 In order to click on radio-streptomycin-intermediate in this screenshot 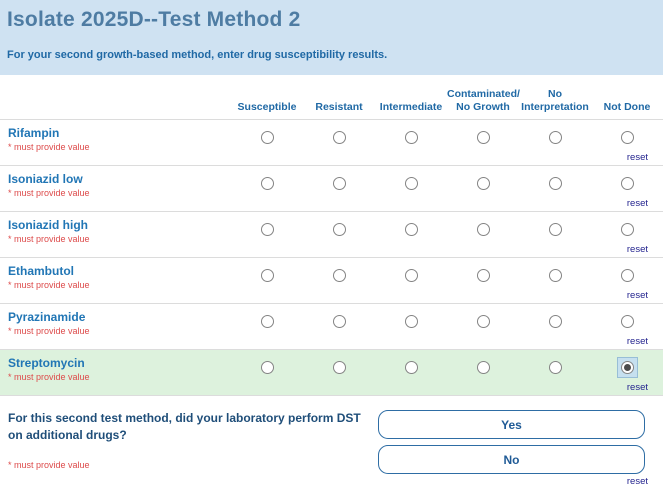, I will do `click(411, 367)`.